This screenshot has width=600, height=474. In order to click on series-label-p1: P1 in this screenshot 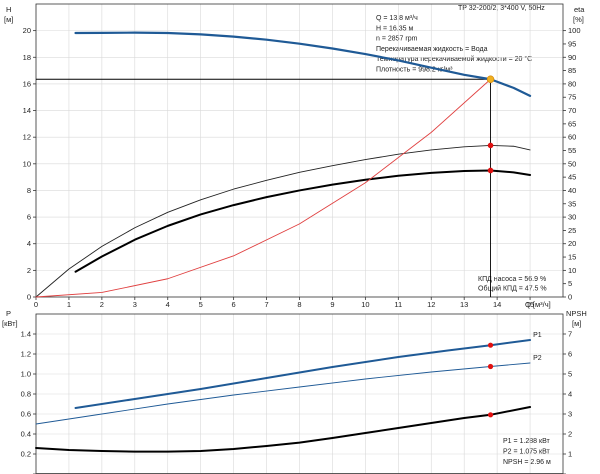, I will do `click(537, 335)`.